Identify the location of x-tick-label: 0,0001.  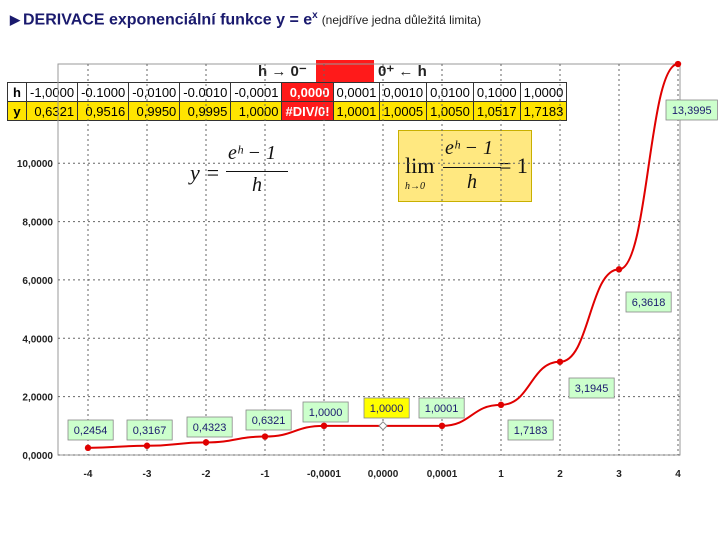
(442, 474).